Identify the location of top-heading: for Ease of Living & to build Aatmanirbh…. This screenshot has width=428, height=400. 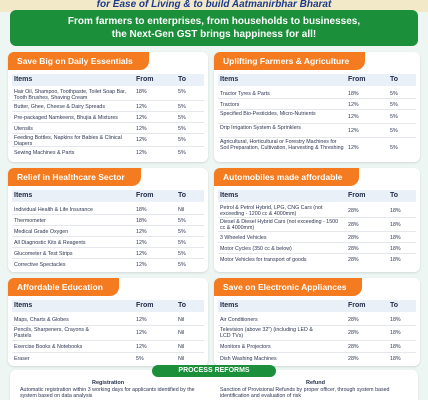
(214, 5).